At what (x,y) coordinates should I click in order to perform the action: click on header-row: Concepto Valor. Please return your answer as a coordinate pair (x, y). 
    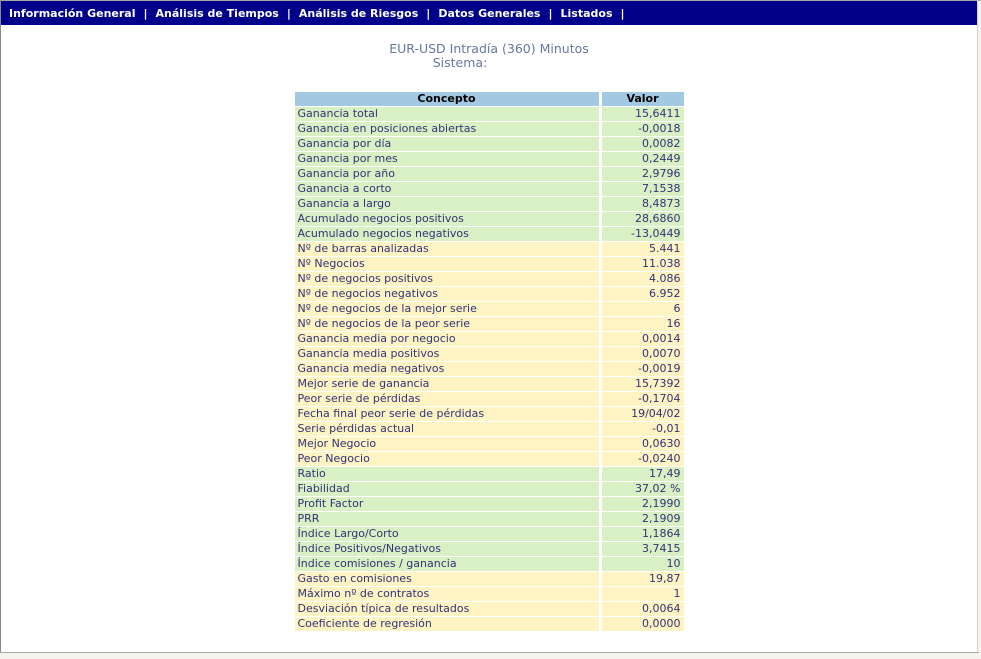
    Looking at the image, I should click on (489, 99).